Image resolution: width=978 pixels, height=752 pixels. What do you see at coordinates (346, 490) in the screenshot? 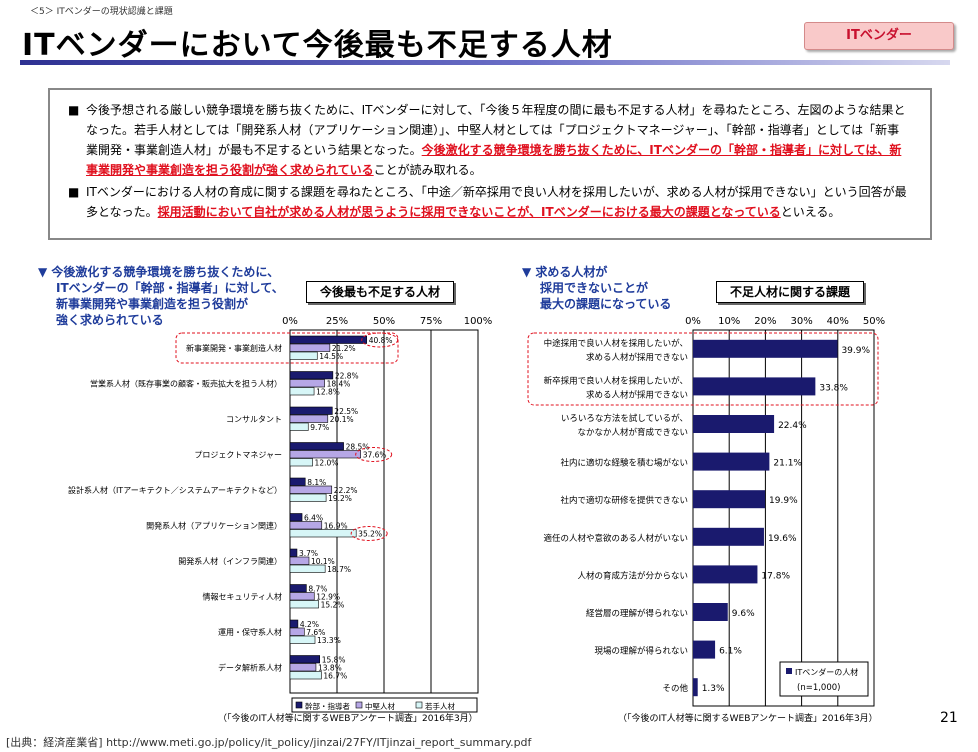
I see `data-label: 22.2%` at bounding box center [346, 490].